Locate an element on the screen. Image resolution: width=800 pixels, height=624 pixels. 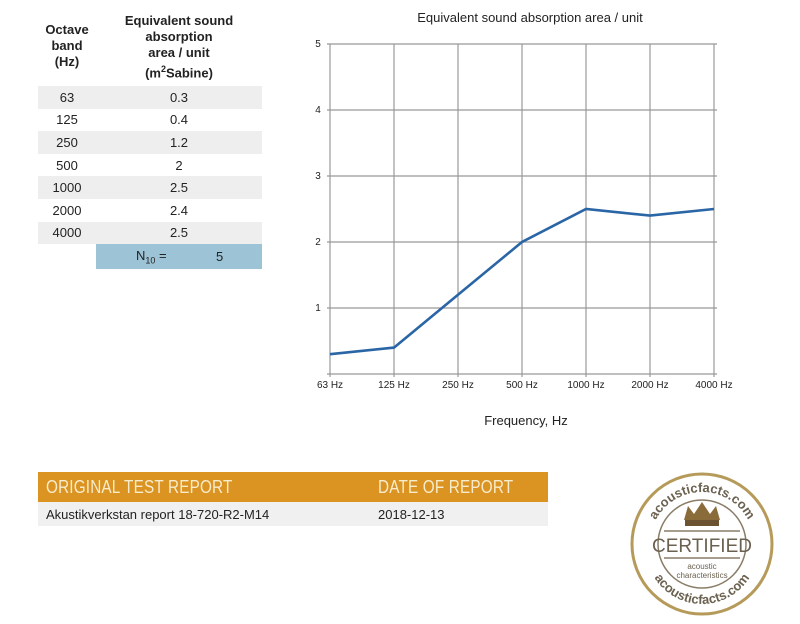
band-cell: 125 is located at coordinates (67, 120).